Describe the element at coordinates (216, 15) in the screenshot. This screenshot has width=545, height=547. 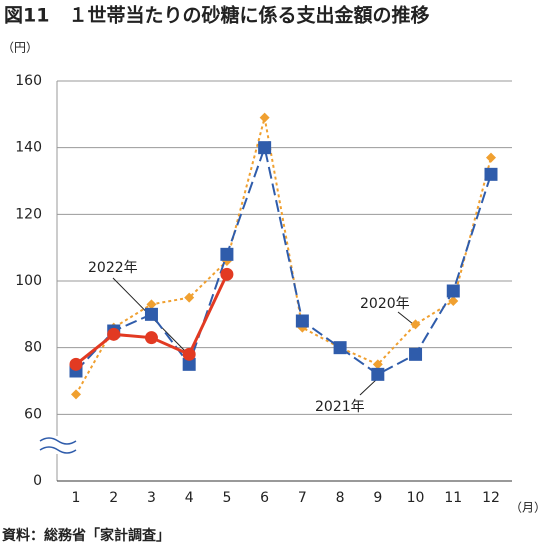
I see `chart-title: 図11 １世帯当たりの砂糖に係る支出金額の推移` at that location.